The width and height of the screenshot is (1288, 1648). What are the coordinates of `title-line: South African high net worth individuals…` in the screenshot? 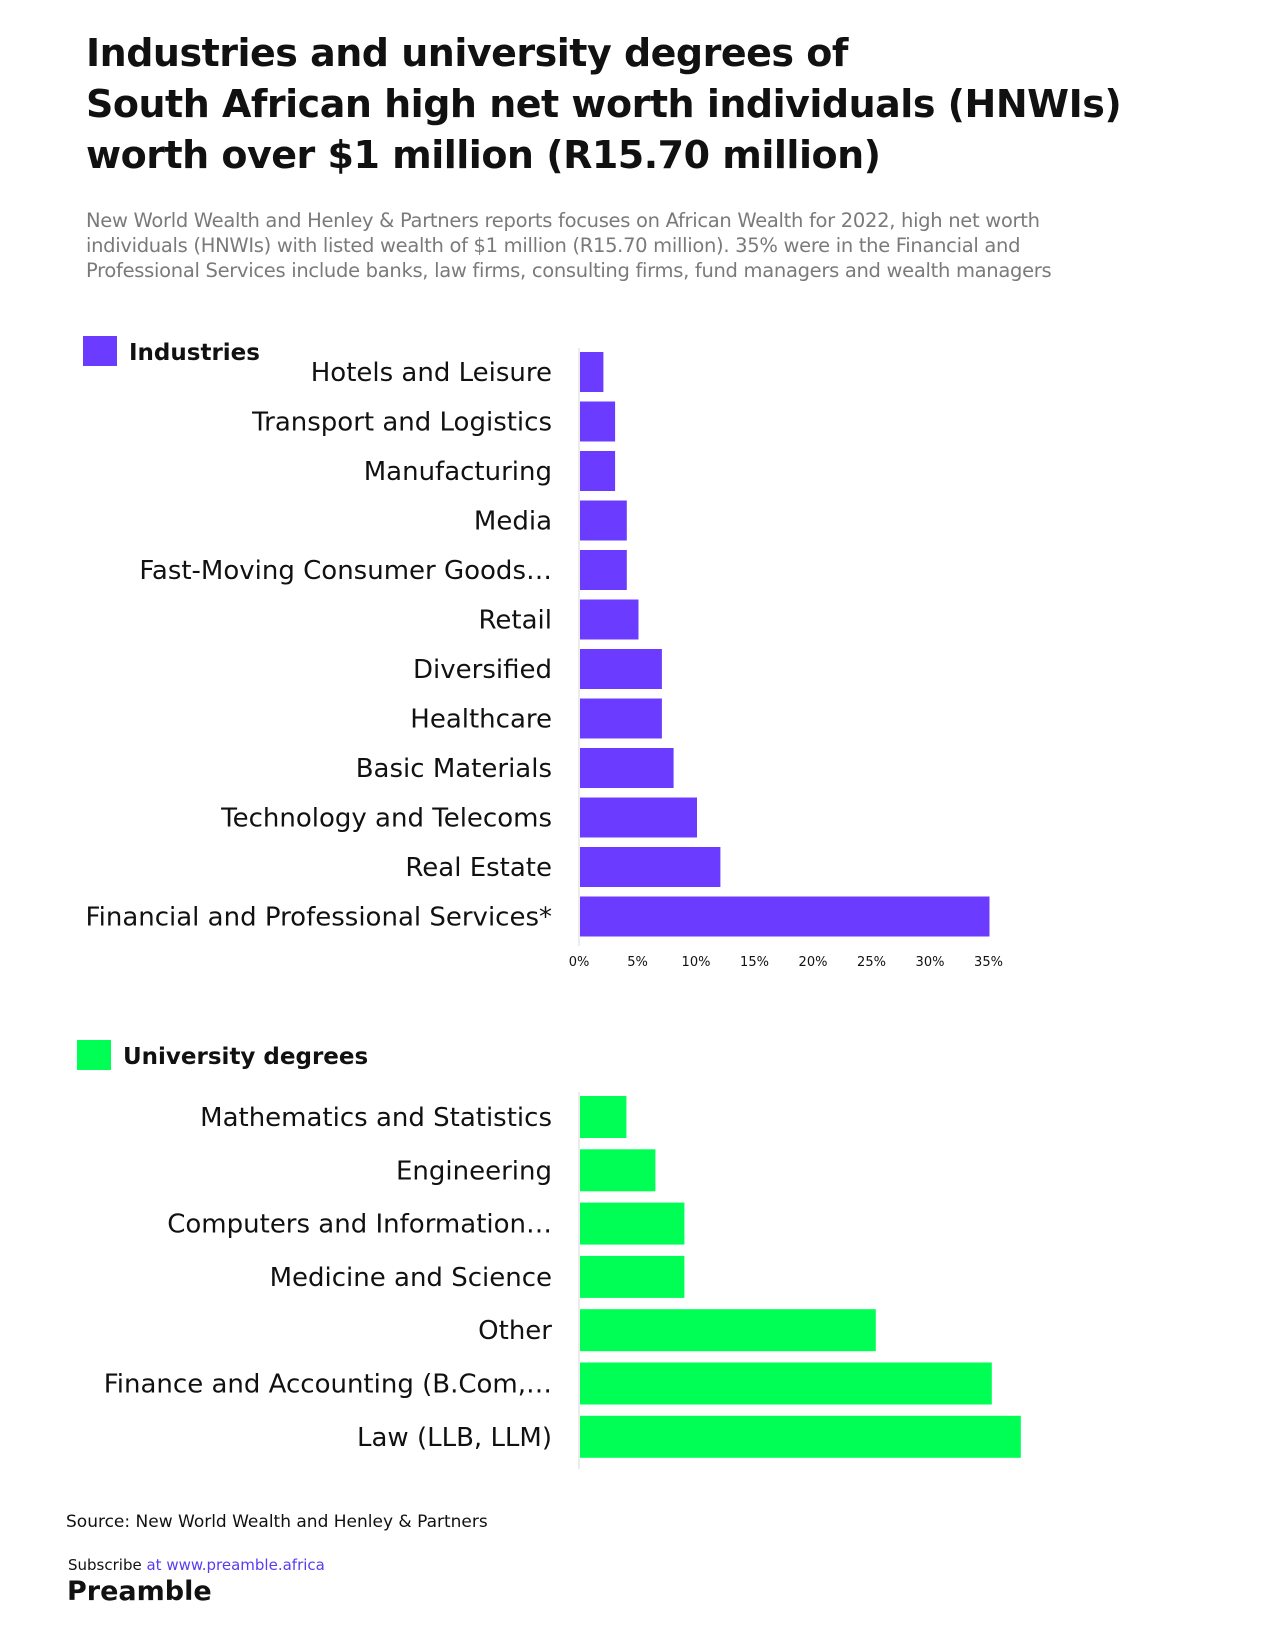 It's located at (604, 104).